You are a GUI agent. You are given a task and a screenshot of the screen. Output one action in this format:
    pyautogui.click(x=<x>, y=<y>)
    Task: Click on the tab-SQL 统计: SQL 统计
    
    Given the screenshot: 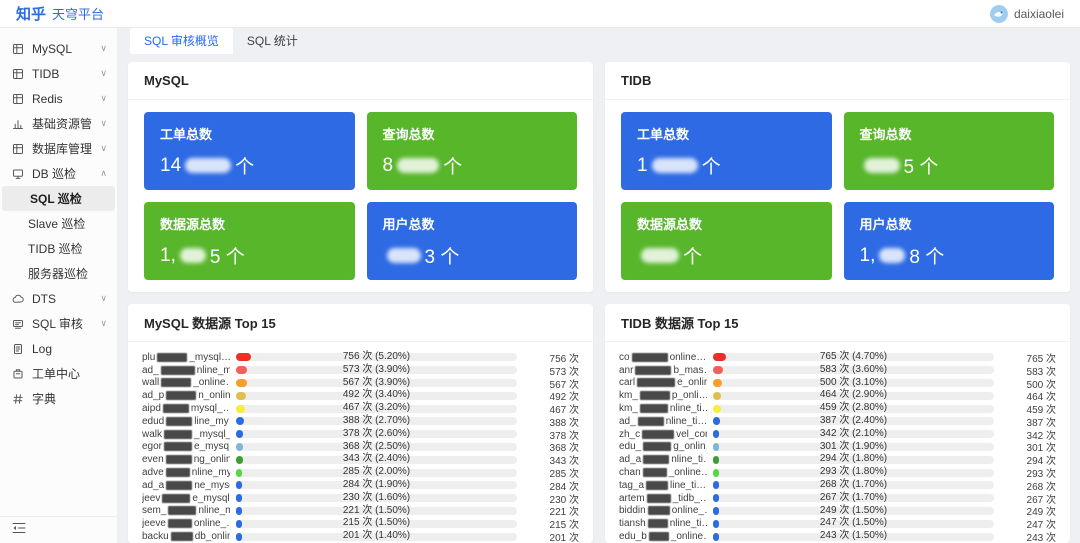 What is the action you would take?
    pyautogui.click(x=272, y=41)
    